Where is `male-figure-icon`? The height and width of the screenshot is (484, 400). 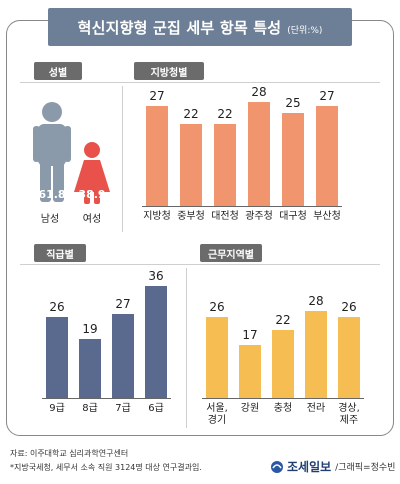
male-figure-icon is located at coordinates (52, 152).